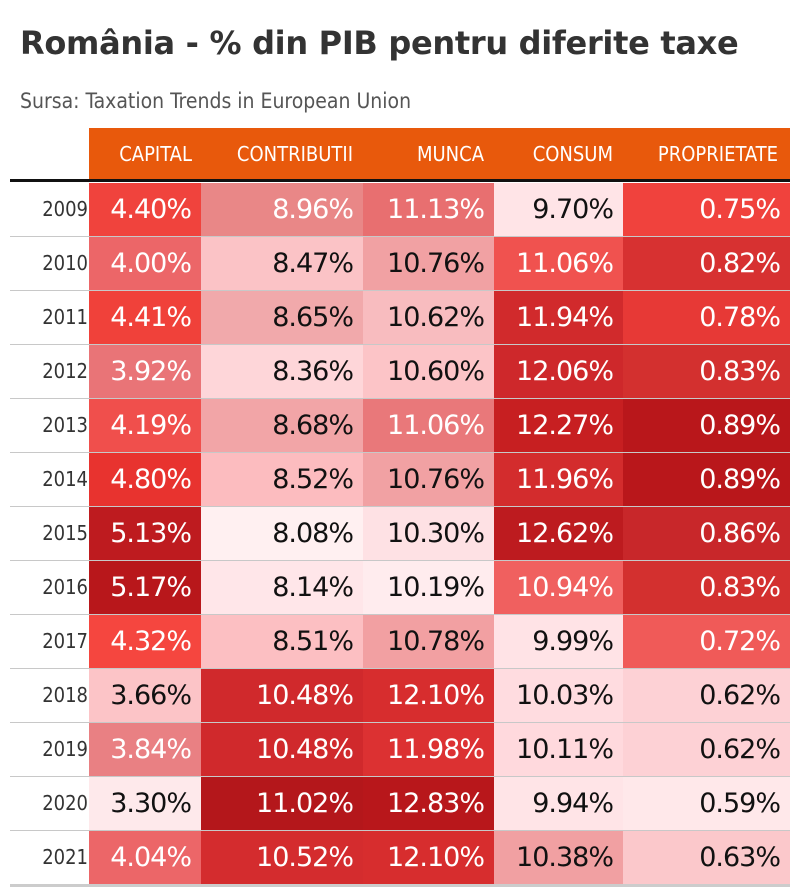 The height and width of the screenshot is (896, 798). I want to click on column-header-capital: CAPITAL, so click(155, 154).